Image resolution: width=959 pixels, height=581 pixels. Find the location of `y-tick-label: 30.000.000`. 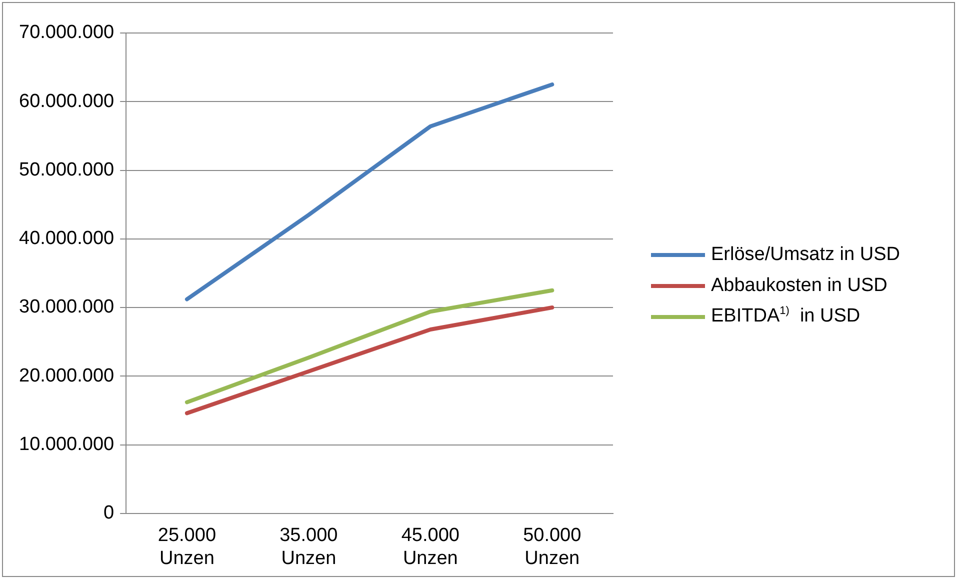

y-tick-label: 30.000.000 is located at coordinates (66, 307).